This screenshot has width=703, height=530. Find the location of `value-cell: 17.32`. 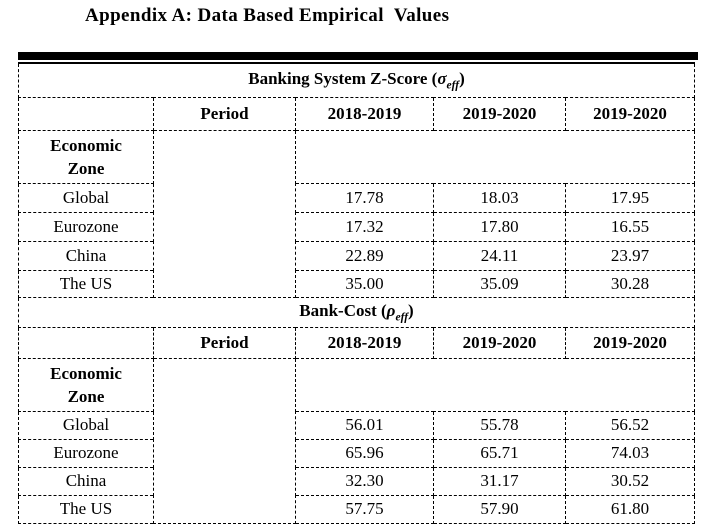

value-cell: 17.32 is located at coordinates (364, 226).